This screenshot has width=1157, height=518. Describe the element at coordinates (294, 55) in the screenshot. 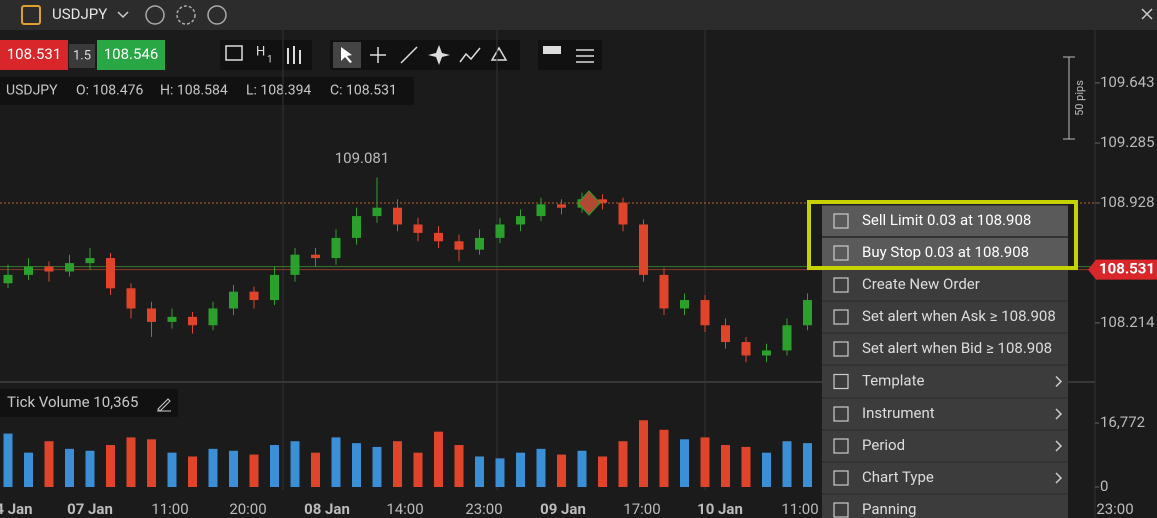

I see `chart-type-icon` at that location.